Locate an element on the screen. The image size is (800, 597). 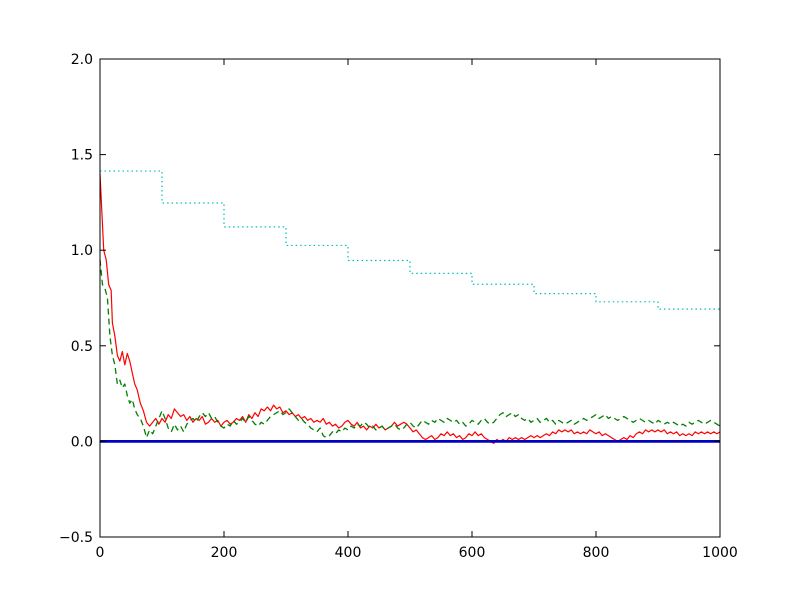
x-tick-label: 400 is located at coordinates (348, 553).